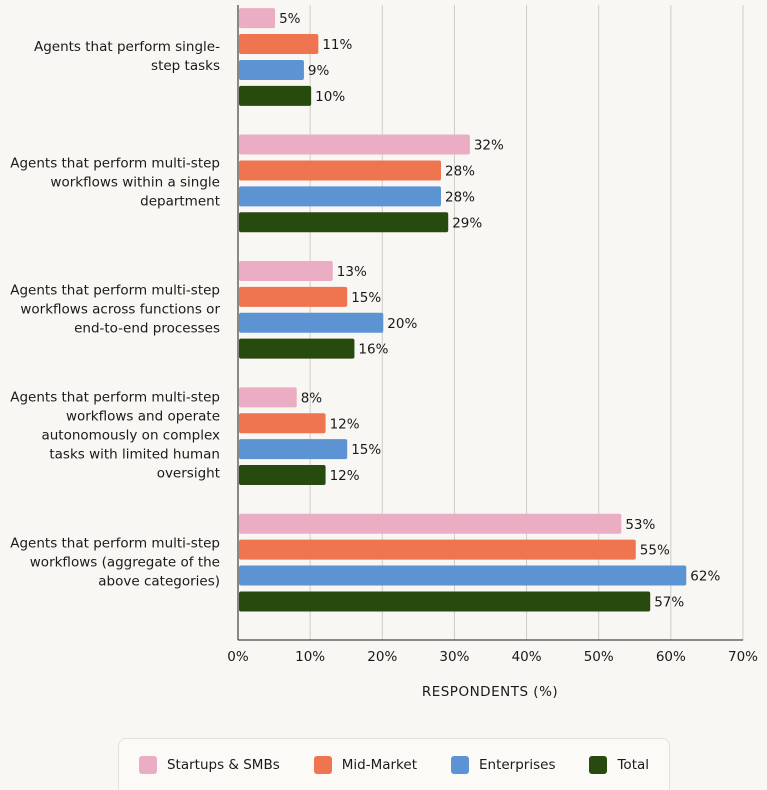 The width and height of the screenshot is (767, 790). Describe the element at coordinates (382, 657) in the screenshot. I see `x-tick-label: 20%` at that location.